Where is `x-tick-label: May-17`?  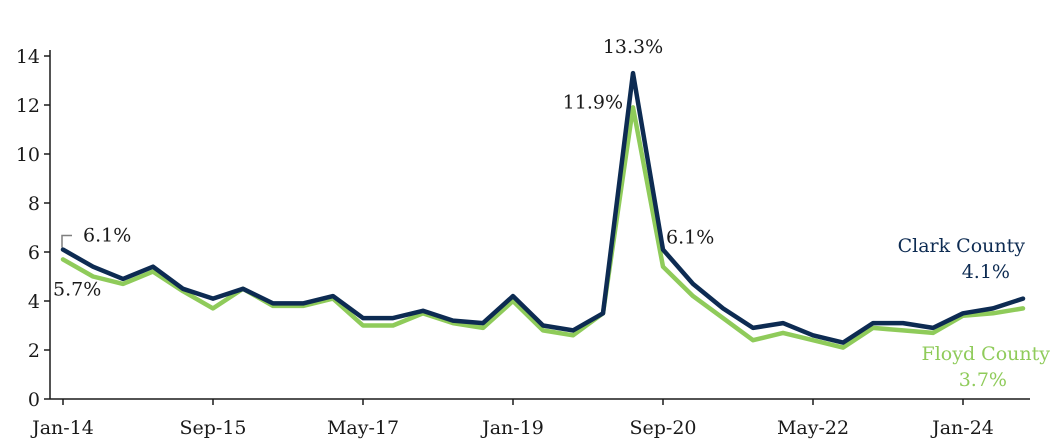 x-tick-label: May-17 is located at coordinates (363, 428).